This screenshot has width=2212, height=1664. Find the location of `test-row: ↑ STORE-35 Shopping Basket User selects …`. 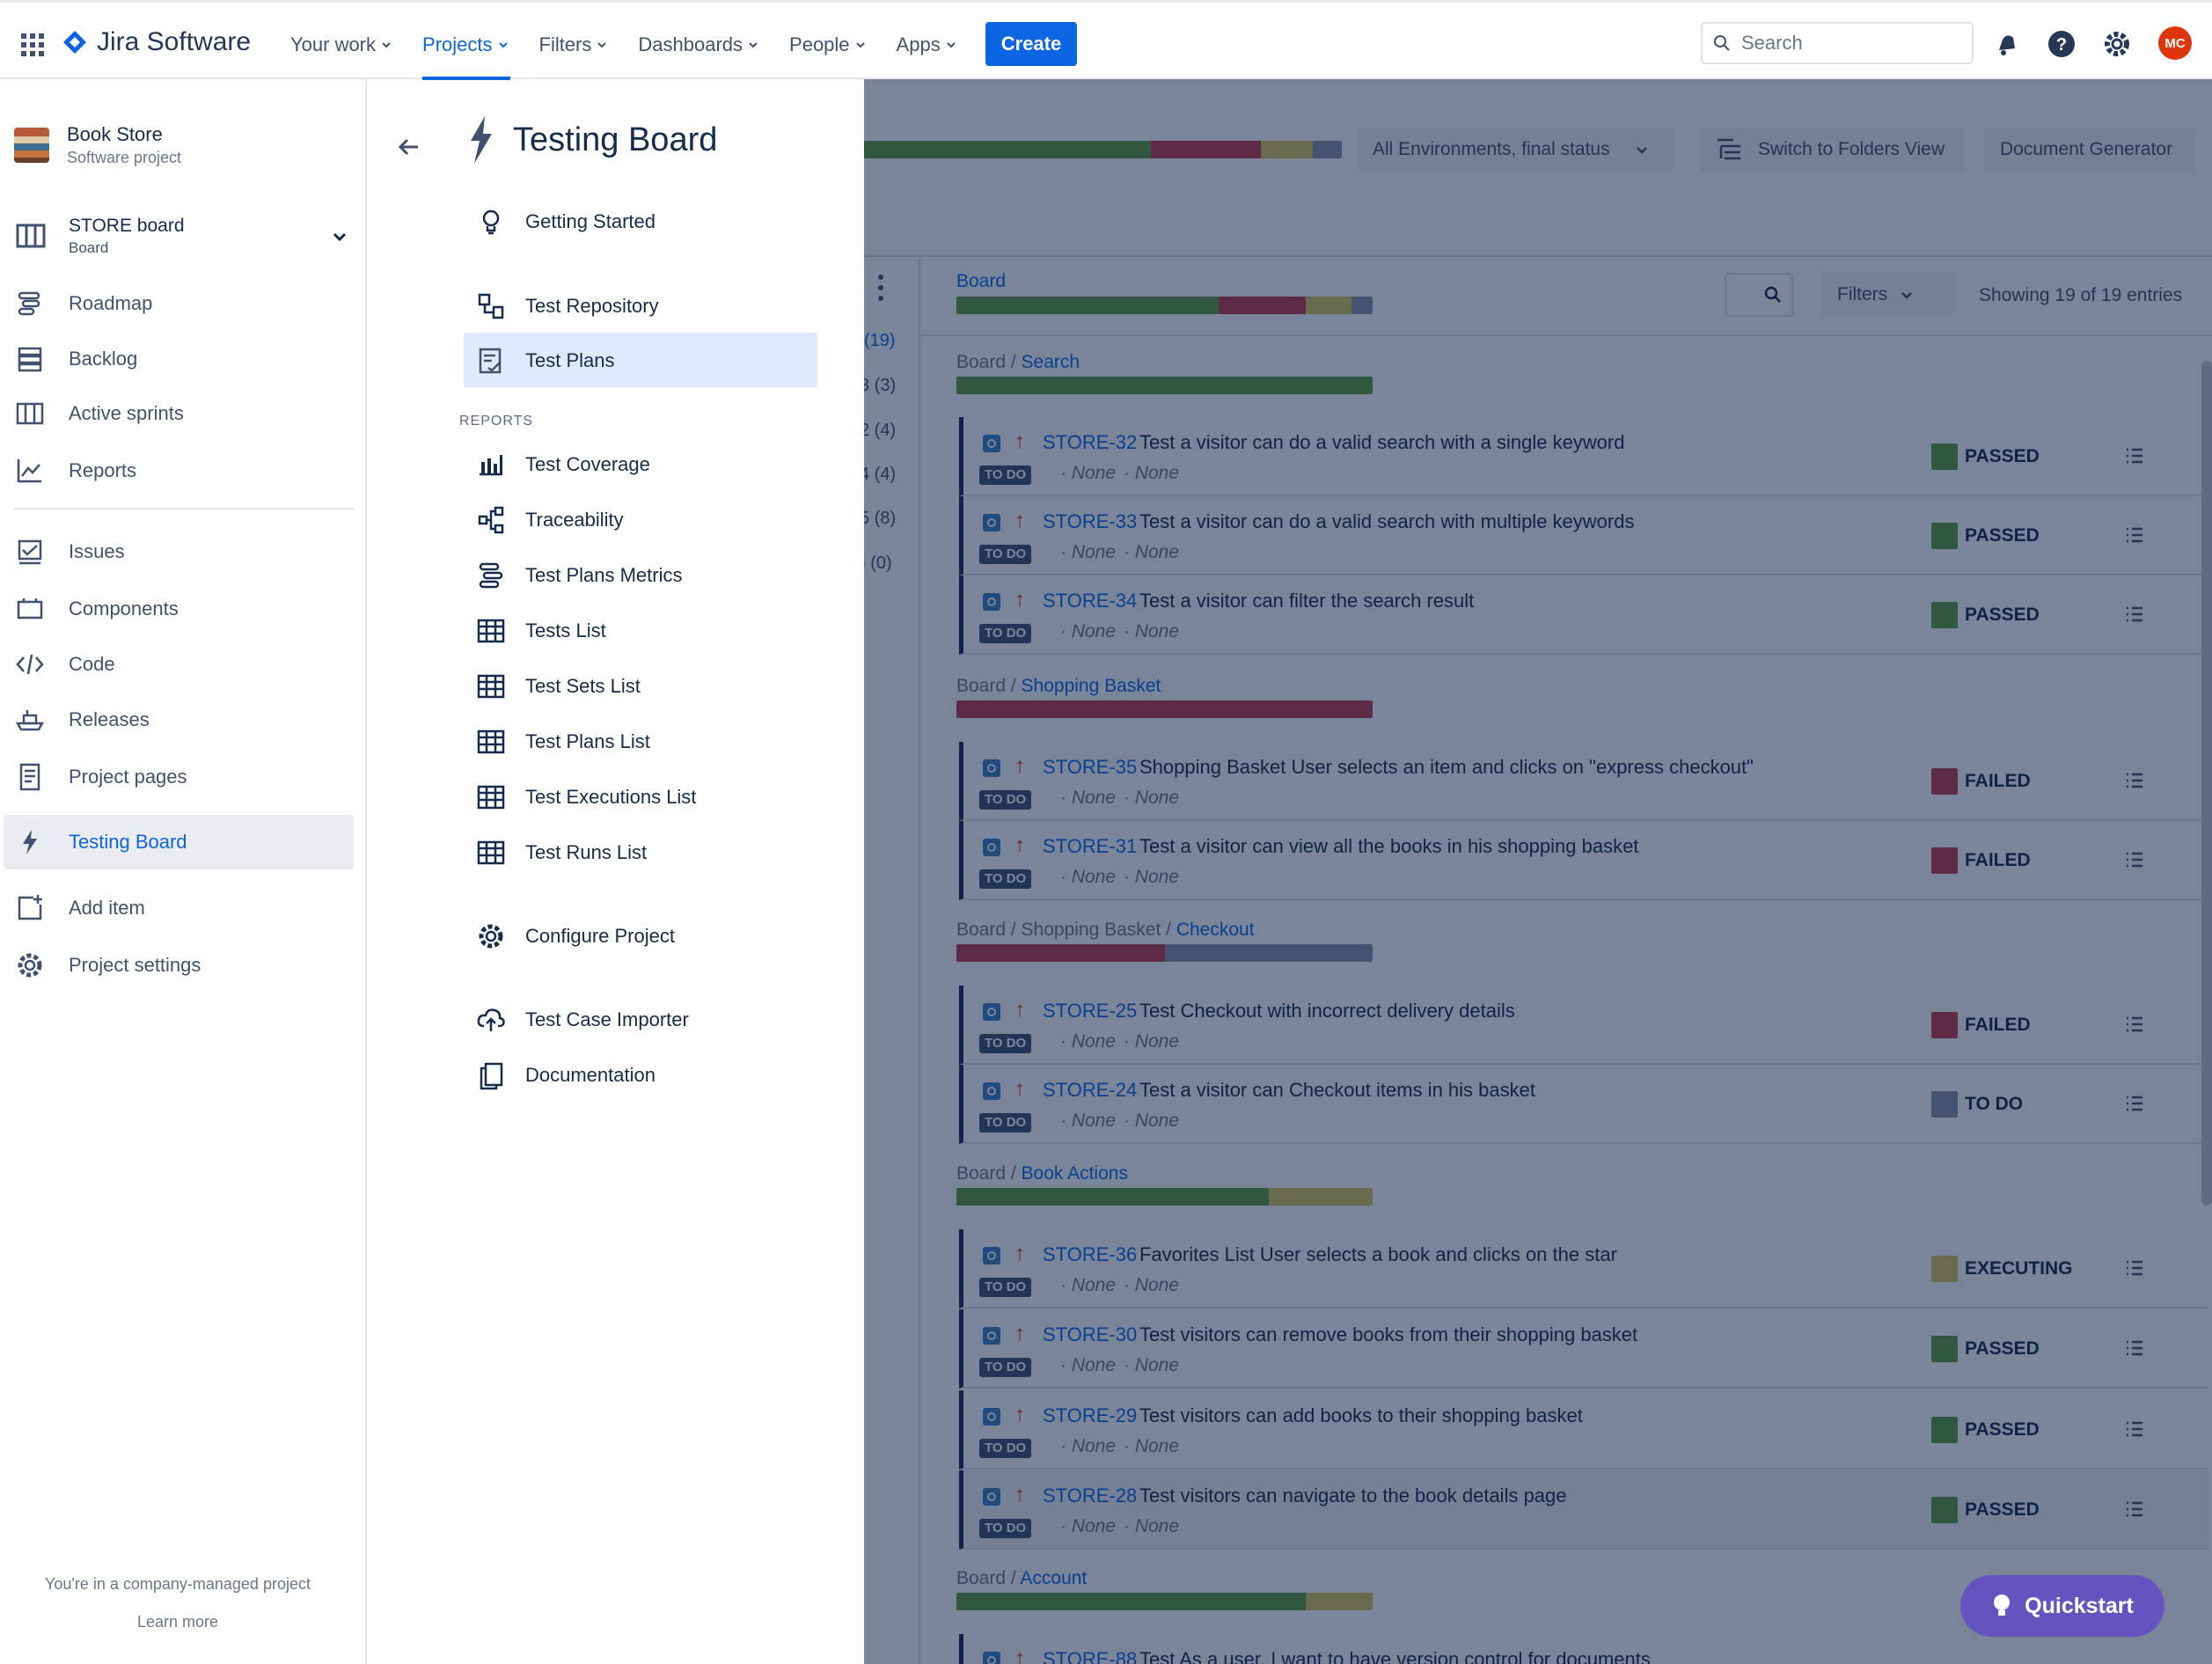

test-row: ↑ STORE-35 Shopping Basket User selects … is located at coordinates (1583, 781).